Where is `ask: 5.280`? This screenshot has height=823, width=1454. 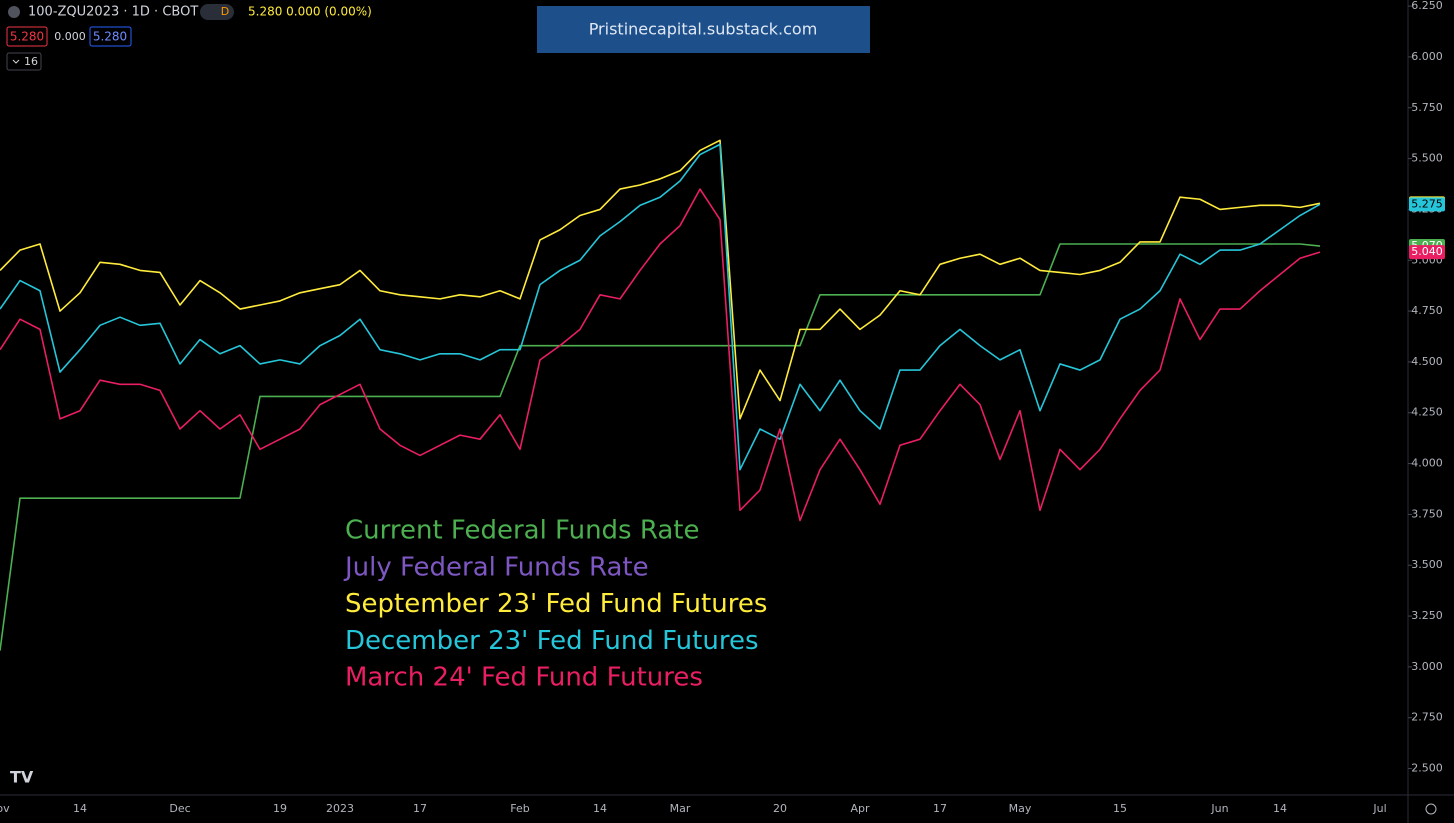
ask: 5.280 is located at coordinates (110, 37).